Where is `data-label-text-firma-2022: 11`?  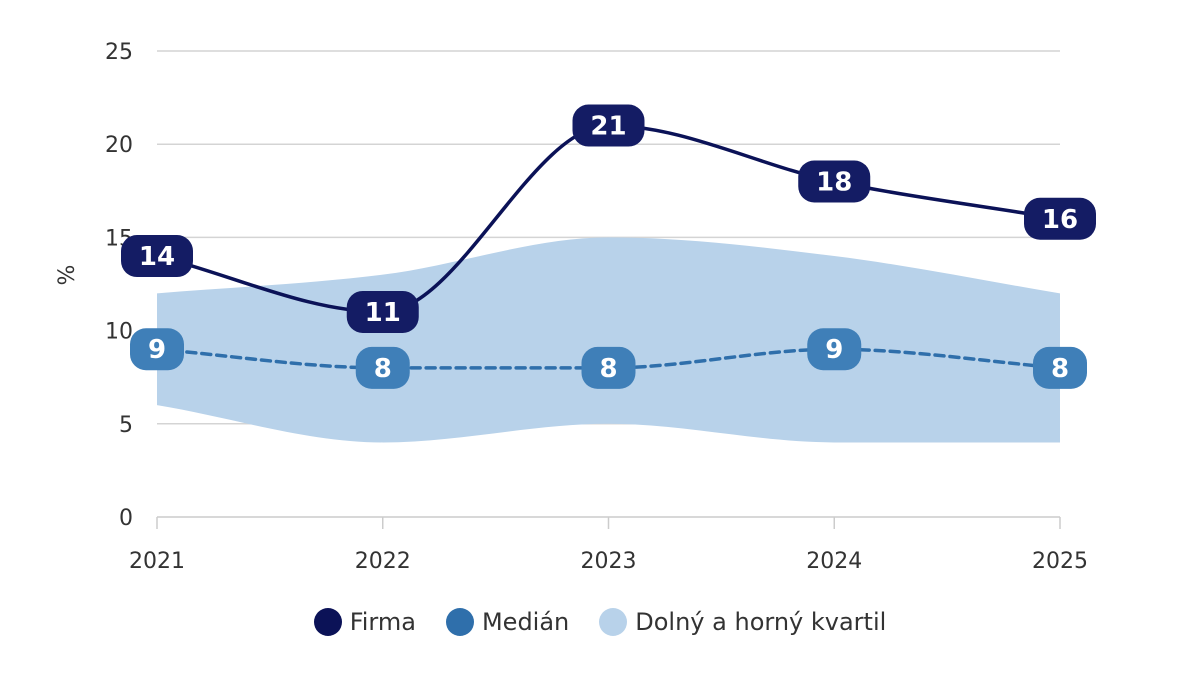
data-label-text-firma-2022: 11 is located at coordinates (383, 313).